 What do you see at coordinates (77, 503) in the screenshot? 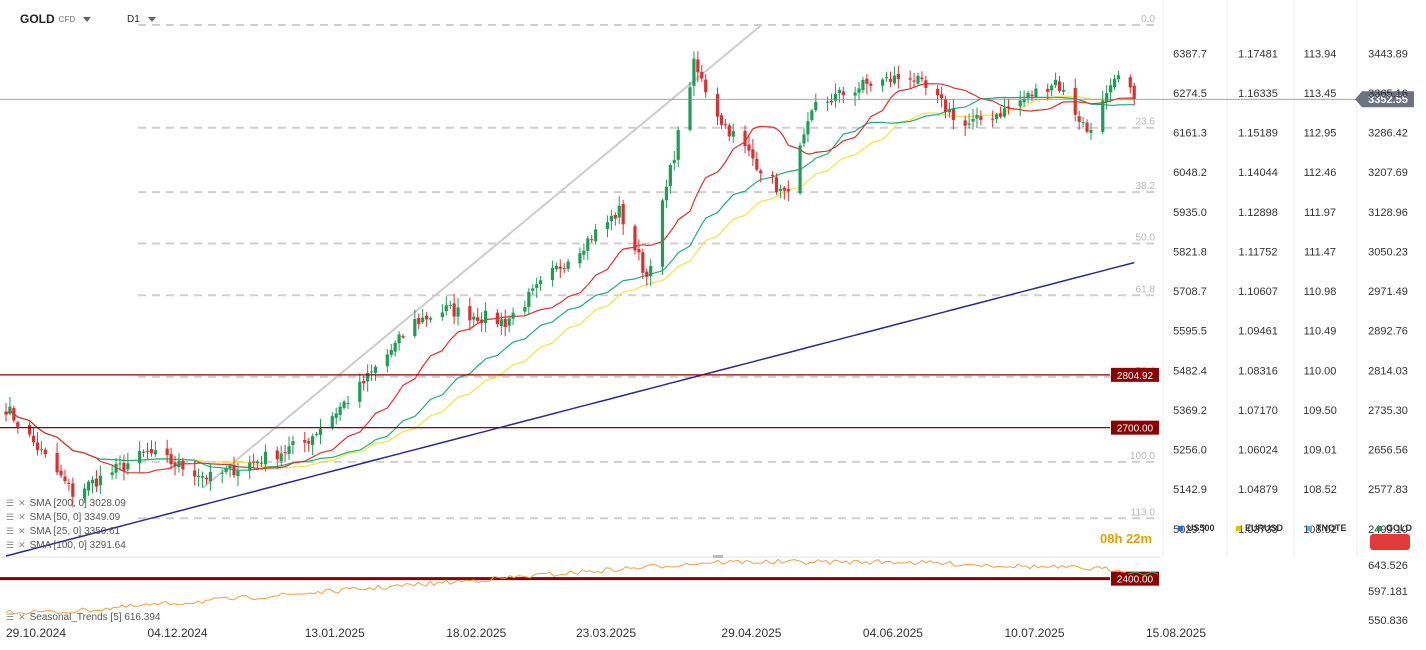
I see `indicator-label: SMA [200, 0] 3028.09` at bounding box center [77, 503].